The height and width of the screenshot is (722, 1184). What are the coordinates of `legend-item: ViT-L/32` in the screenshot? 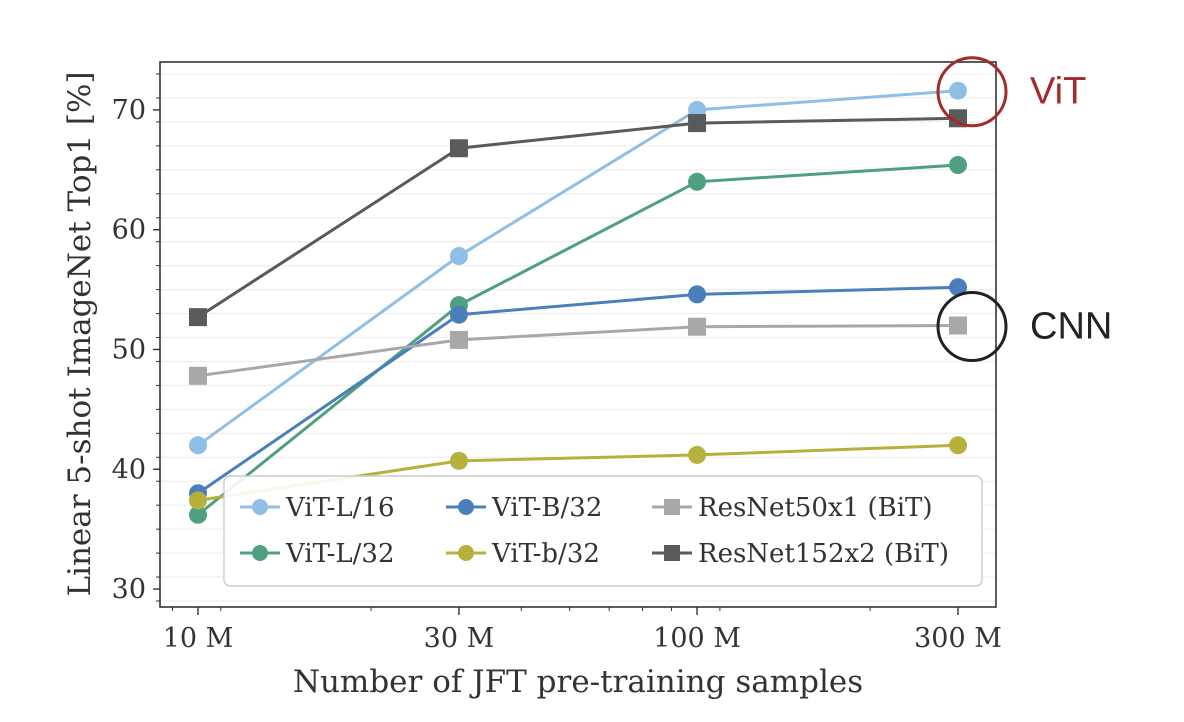 It's located at (317, 554).